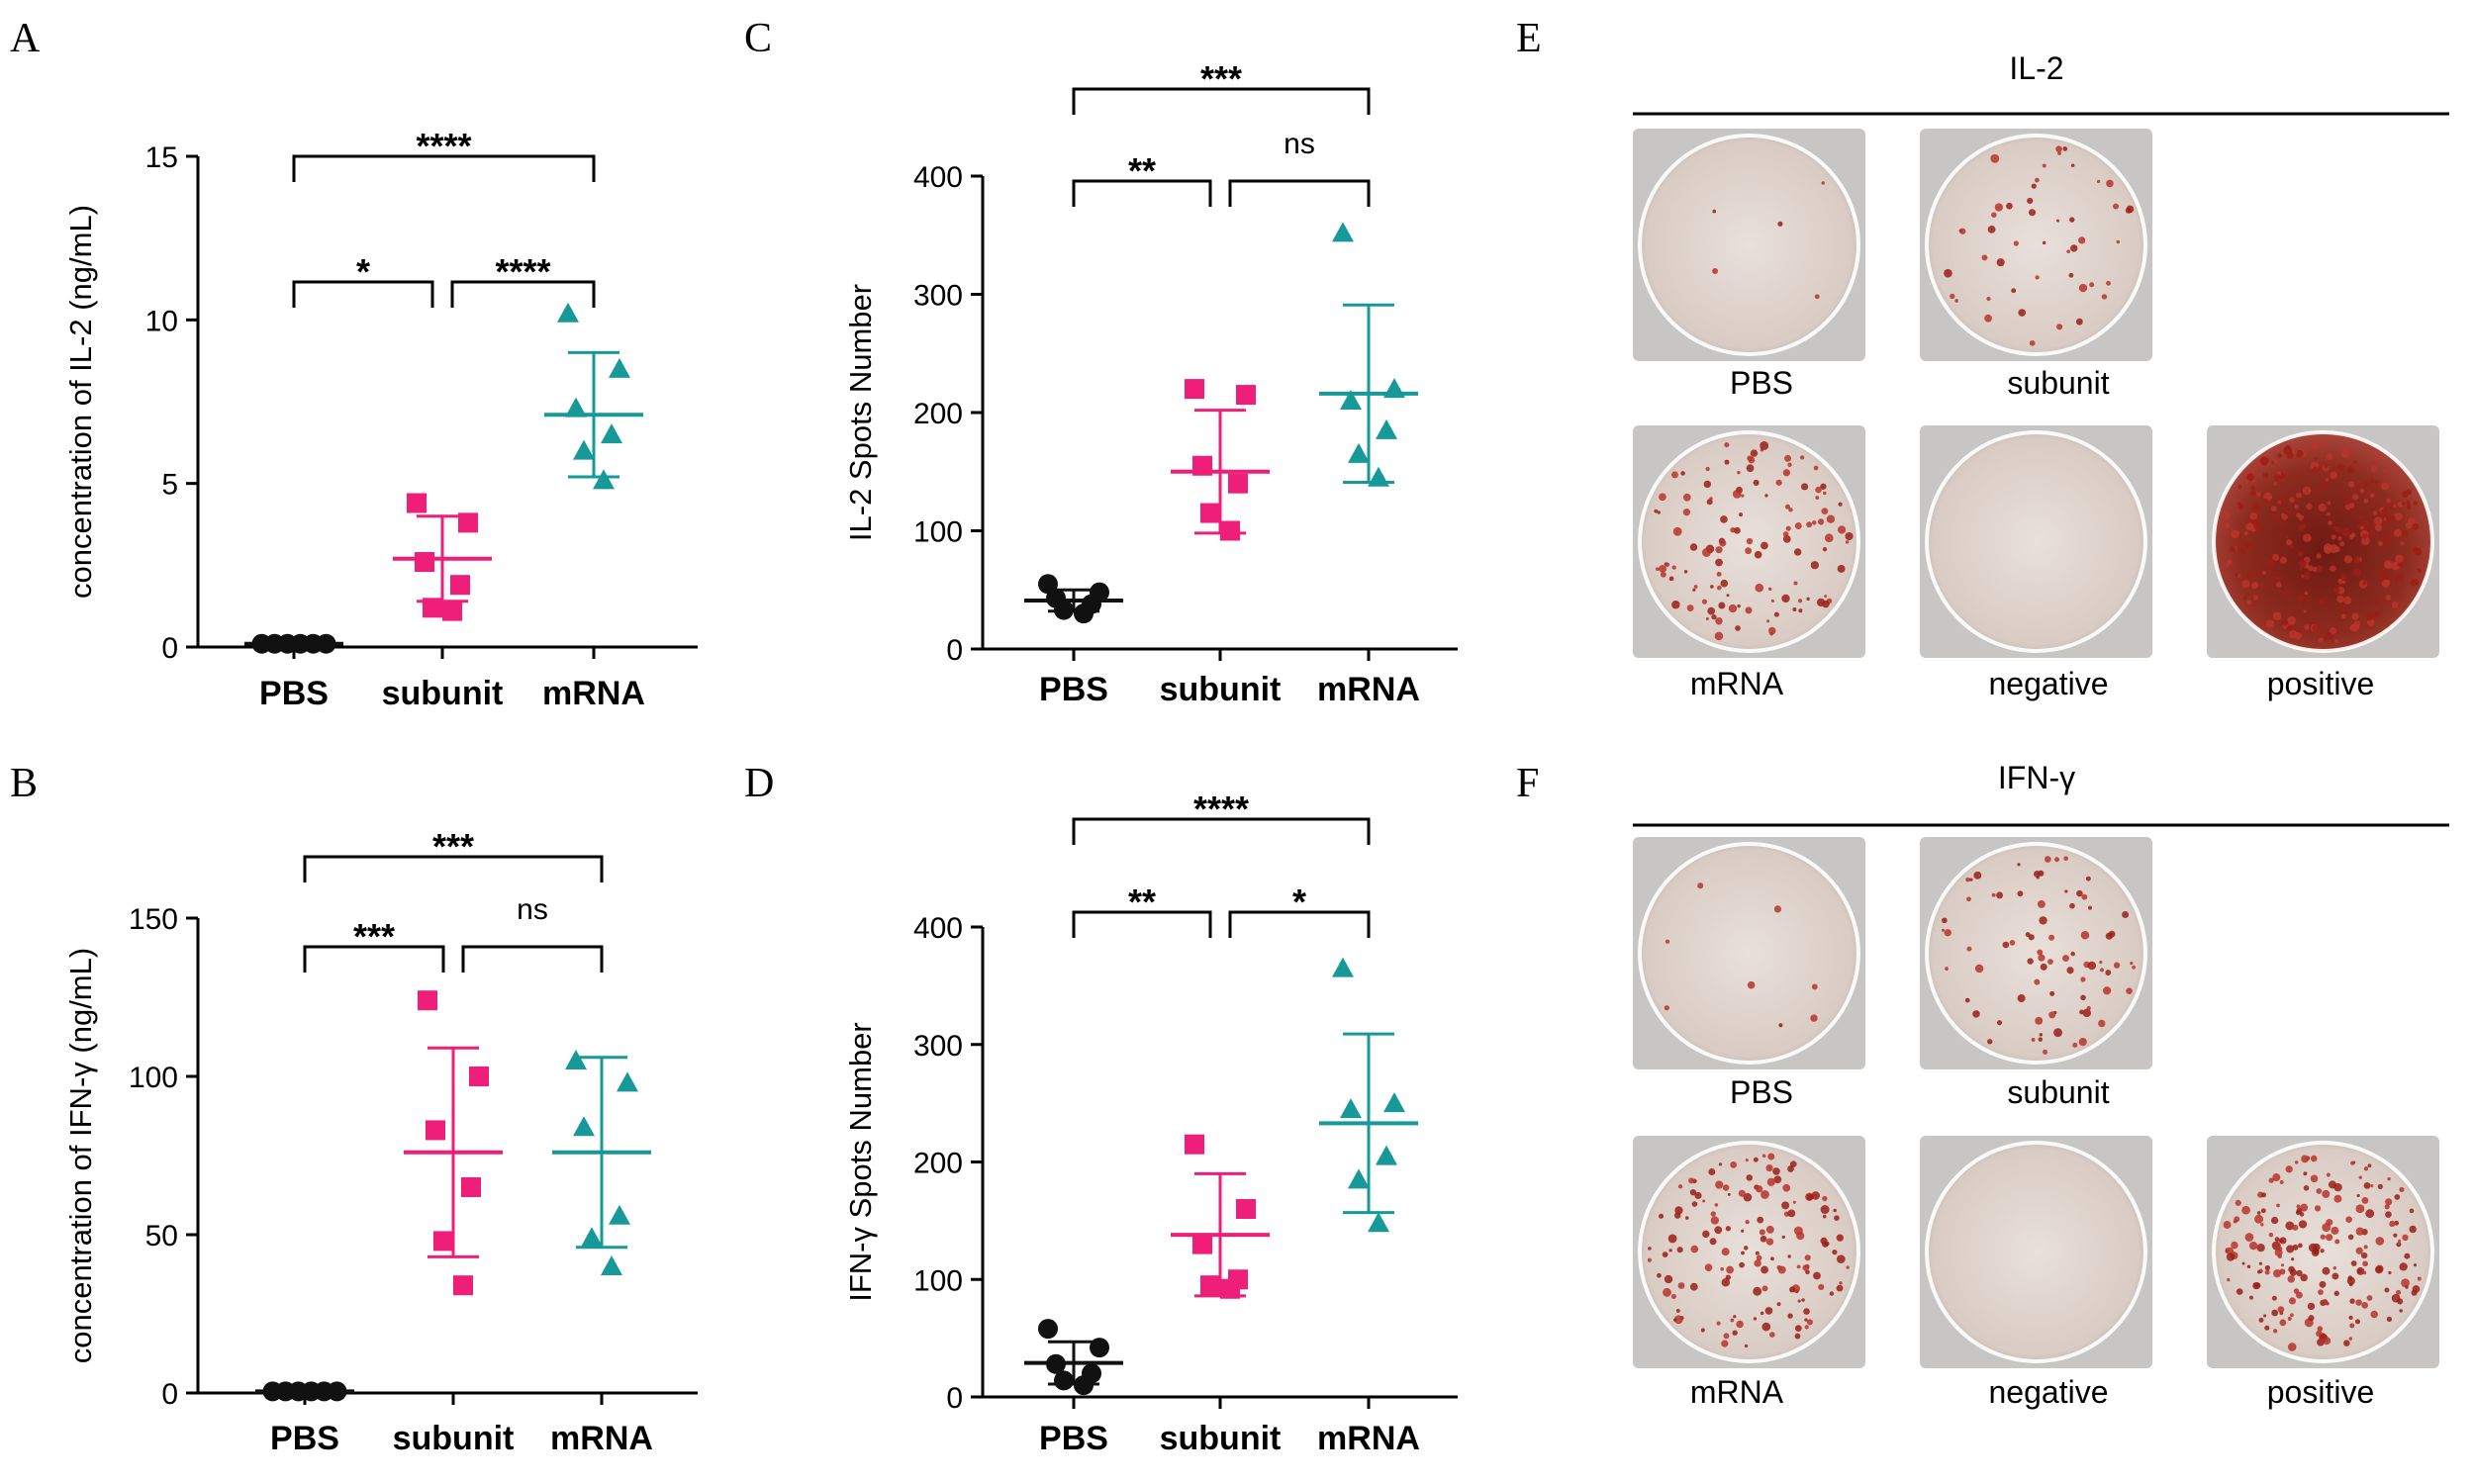 This screenshot has width=2474, height=1484. What do you see at coordinates (2036, 953) in the screenshot?
I see `well-subunit` at bounding box center [2036, 953].